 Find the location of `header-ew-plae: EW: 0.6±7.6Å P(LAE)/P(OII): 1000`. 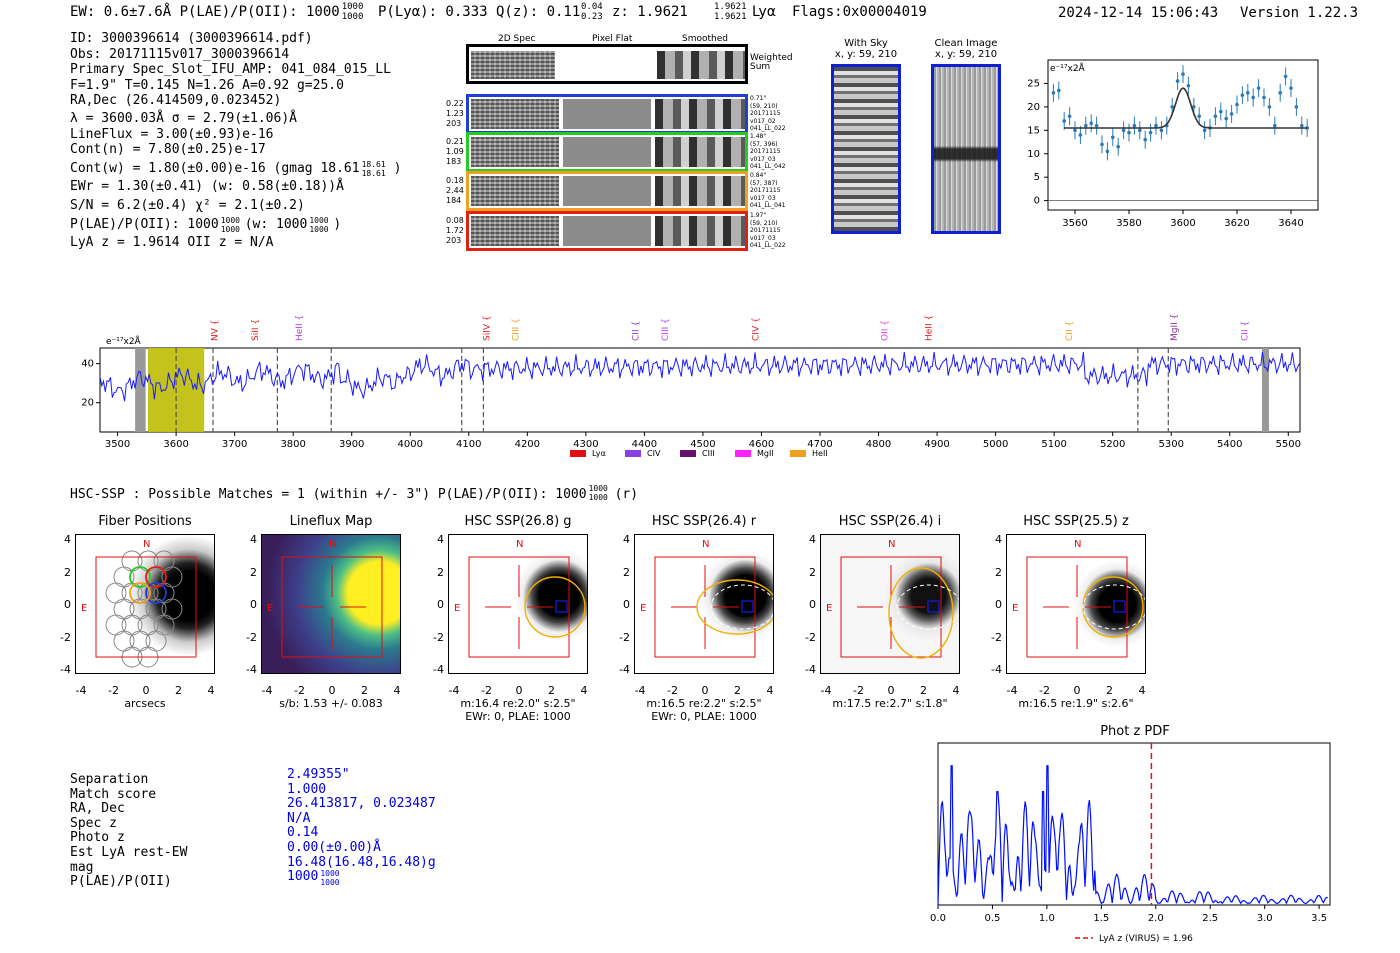

header-ew-plae: EW: 0.6±7.6Å P(LAE)/P(OII): 1000 is located at coordinates (205, 12).